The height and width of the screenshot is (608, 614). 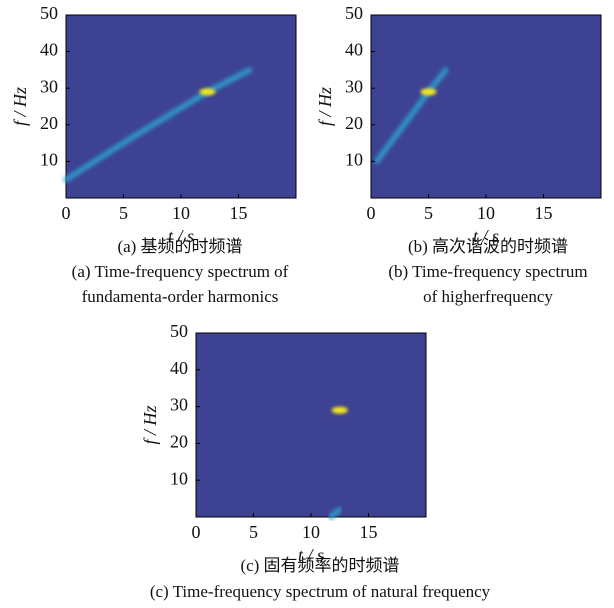 What do you see at coordinates (488, 296) in the screenshot?
I see `caption: of higherfrequency` at bounding box center [488, 296].